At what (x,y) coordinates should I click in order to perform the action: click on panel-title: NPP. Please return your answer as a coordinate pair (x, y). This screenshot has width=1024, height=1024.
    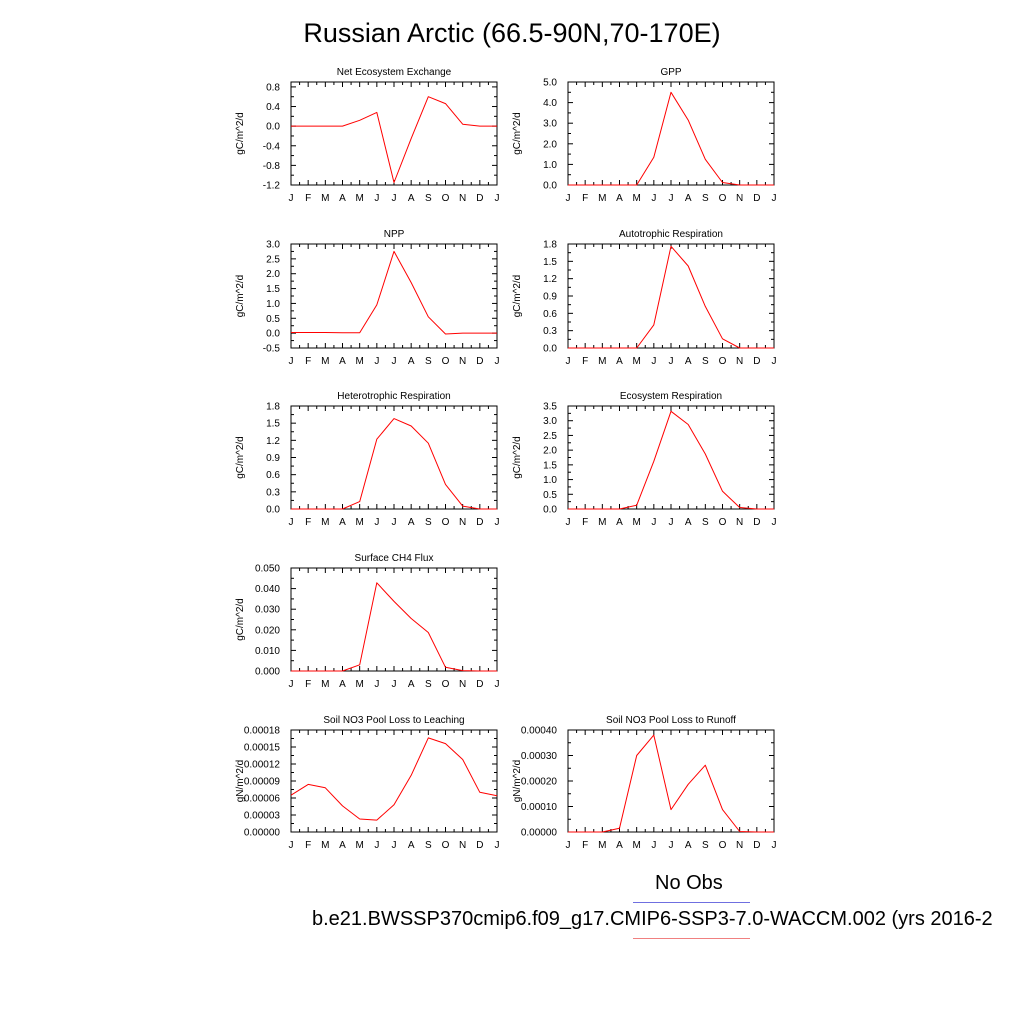
    Looking at the image, I should click on (394, 234).